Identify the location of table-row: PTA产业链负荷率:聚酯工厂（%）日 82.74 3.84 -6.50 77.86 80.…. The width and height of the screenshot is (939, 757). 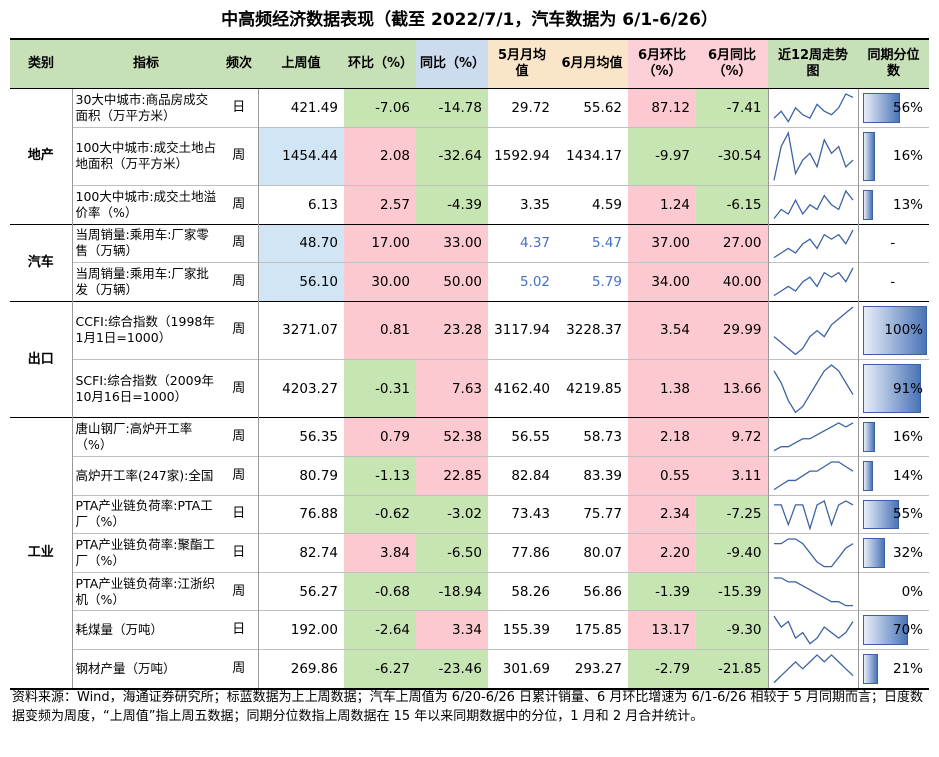
(469, 553).